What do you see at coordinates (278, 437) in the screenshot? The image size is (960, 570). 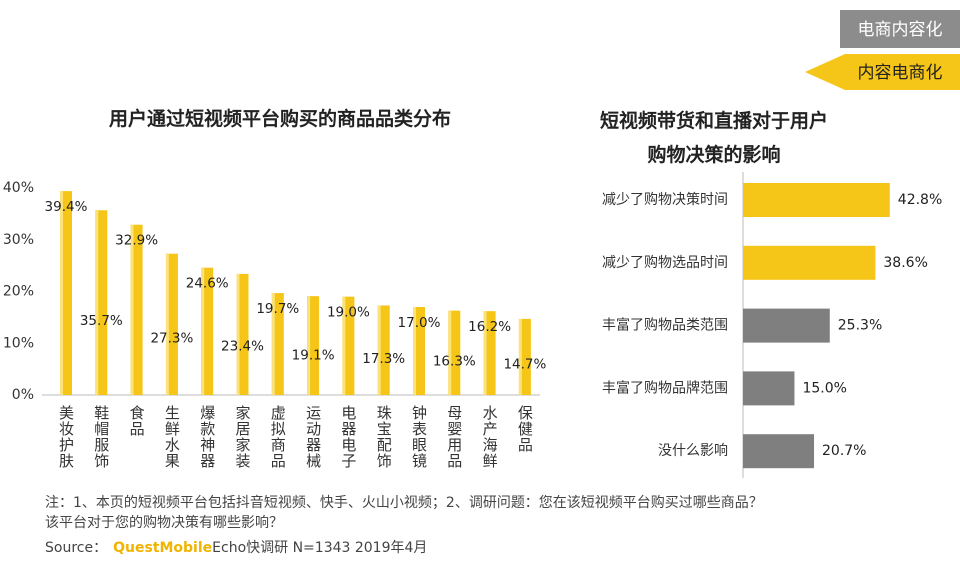 I see `x-tick-label: 虚拟商品` at bounding box center [278, 437].